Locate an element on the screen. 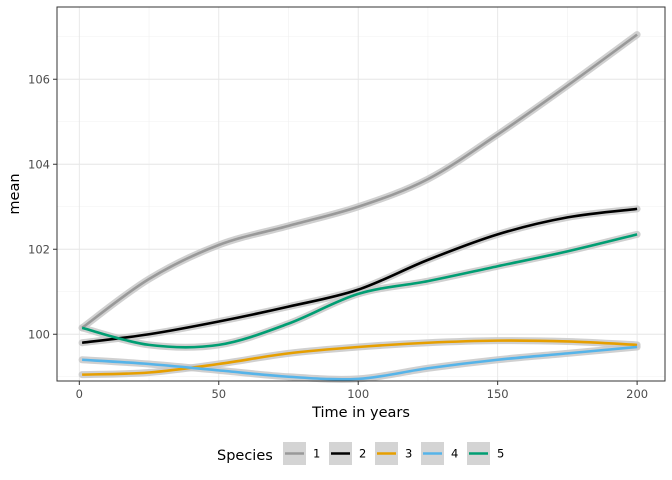 Image resolution: width=672 pixels, height=480 pixels. series-4-ribbon is located at coordinates (359, 363).